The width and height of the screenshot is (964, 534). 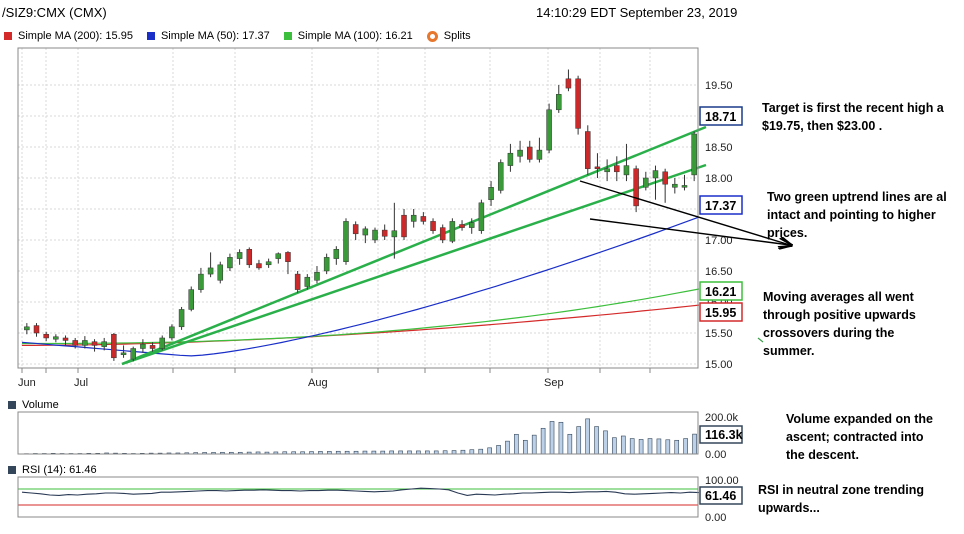 I want to click on price-tick-label: 18.00, so click(x=719, y=179).